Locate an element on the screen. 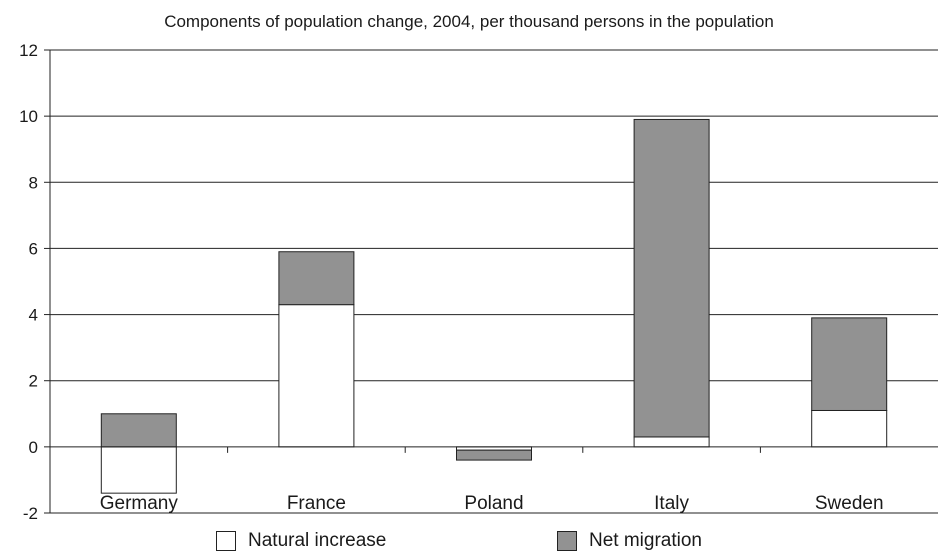 Image resolution: width=938 pixels, height=556 pixels. bar-natural-increase-france is located at coordinates (316, 376).